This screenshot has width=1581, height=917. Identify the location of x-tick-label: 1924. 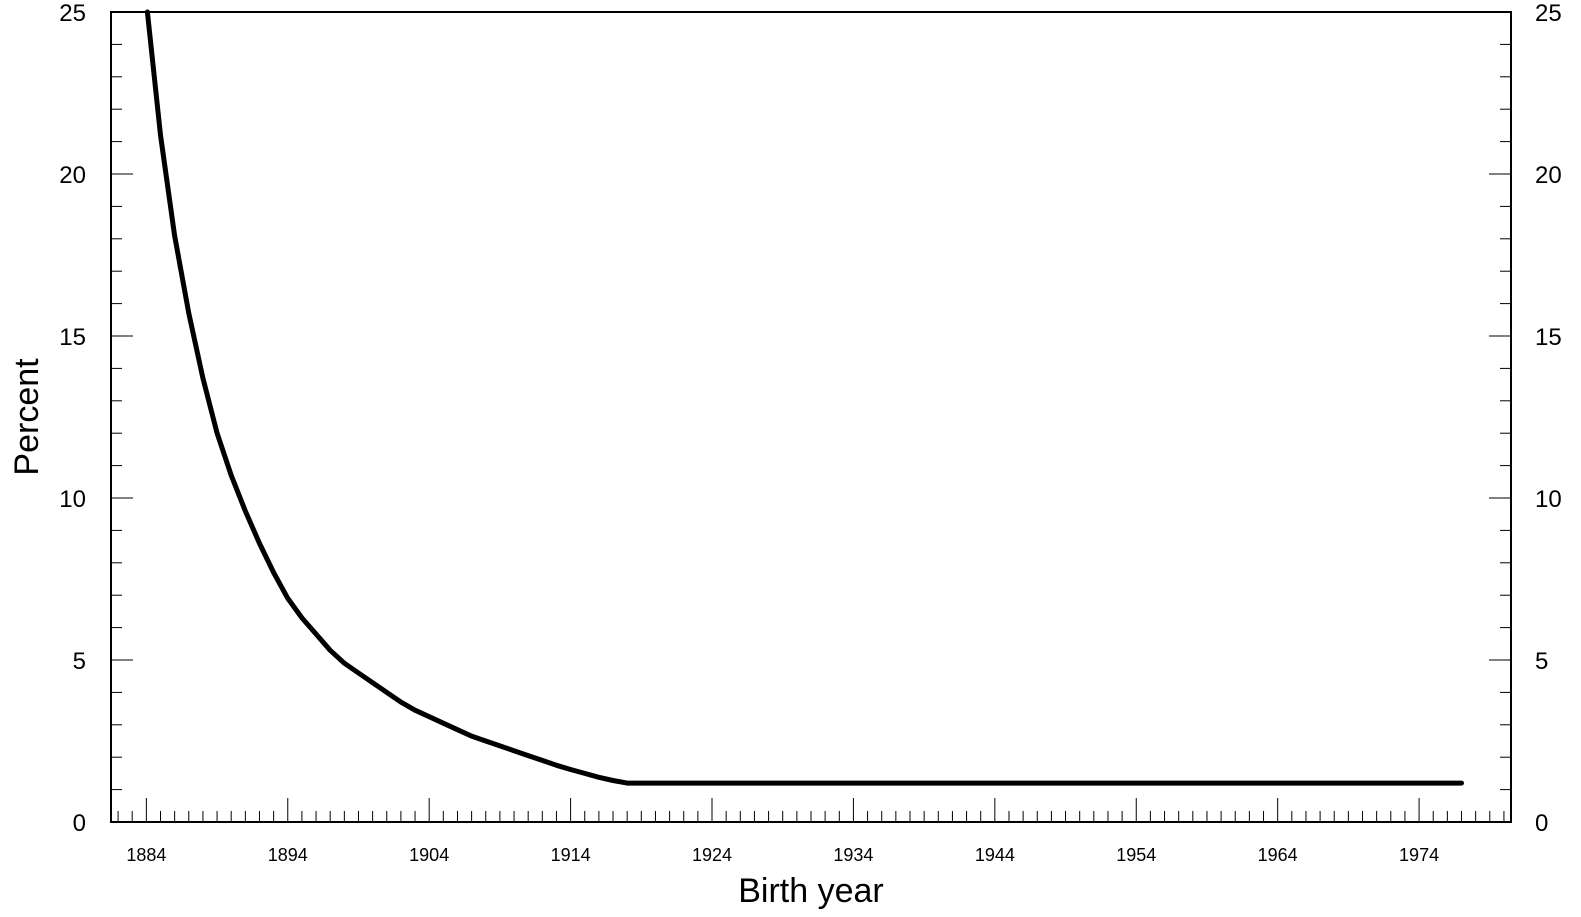
(712, 855).